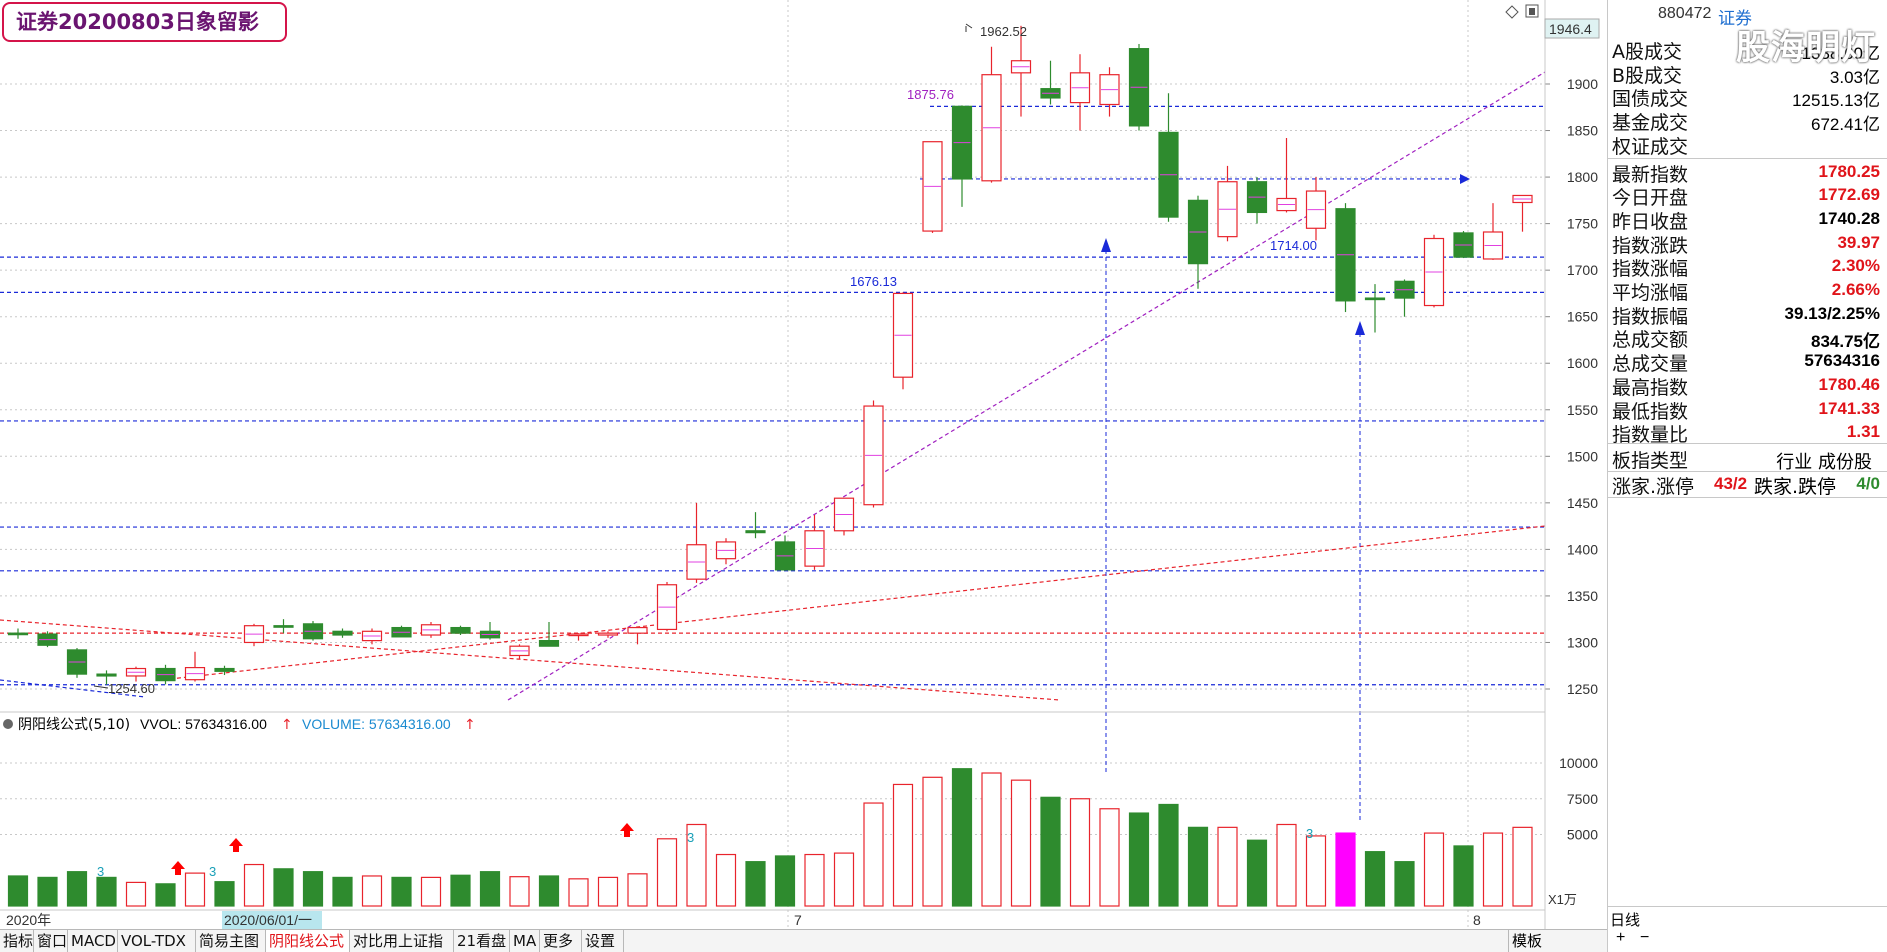  I want to click on tab-9: 更多, so click(561, 941).